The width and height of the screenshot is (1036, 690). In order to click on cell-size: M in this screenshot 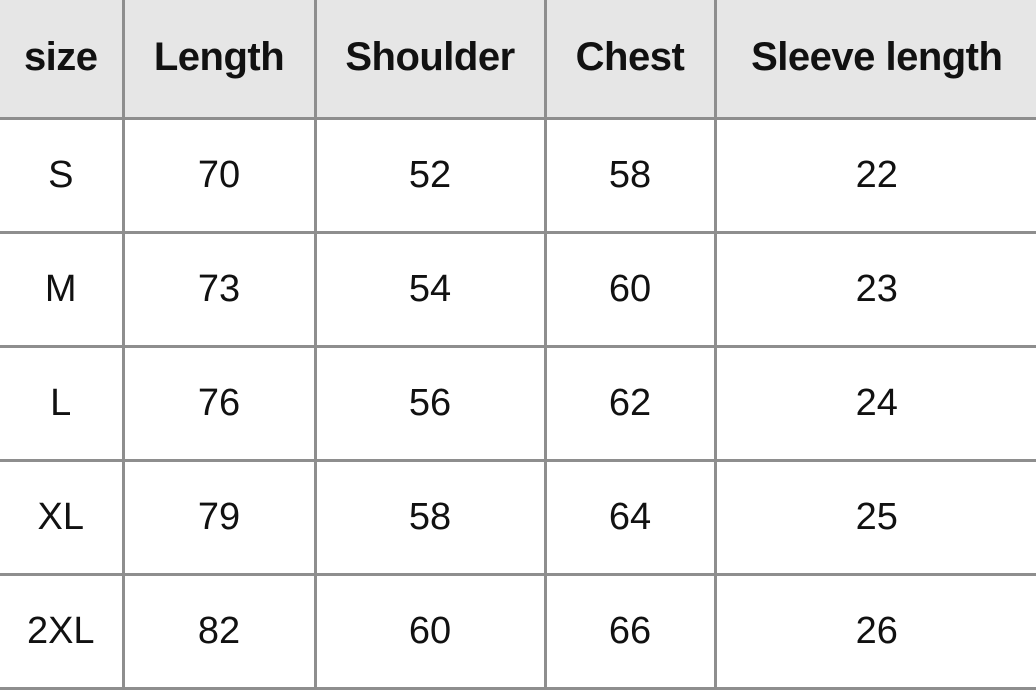, I will do `click(62, 289)`.